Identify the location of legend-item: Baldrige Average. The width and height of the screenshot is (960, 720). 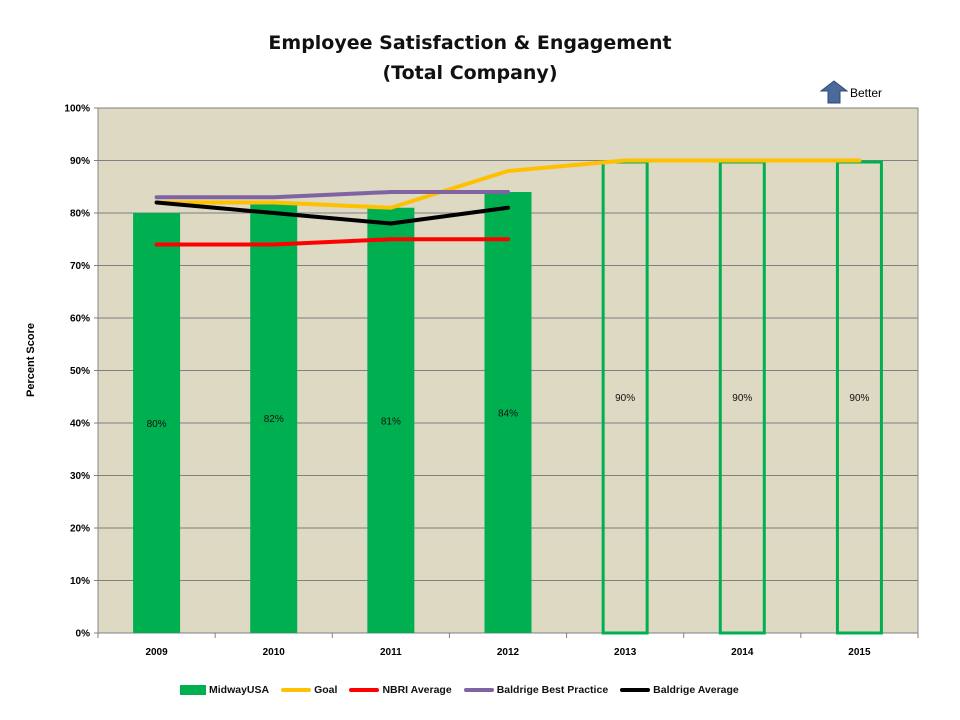
(679, 690).